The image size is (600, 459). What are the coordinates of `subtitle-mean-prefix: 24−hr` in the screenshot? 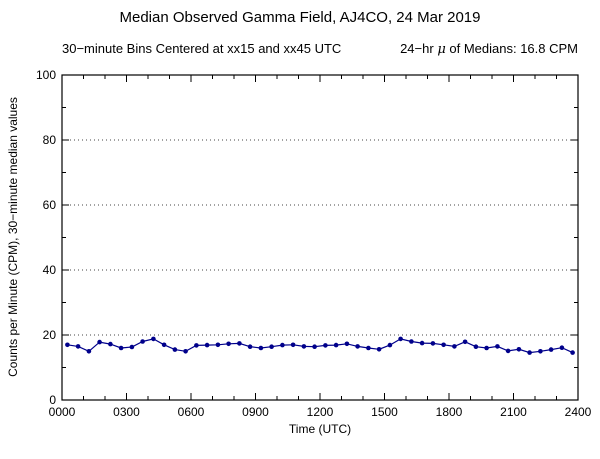 It's located at (419, 48).